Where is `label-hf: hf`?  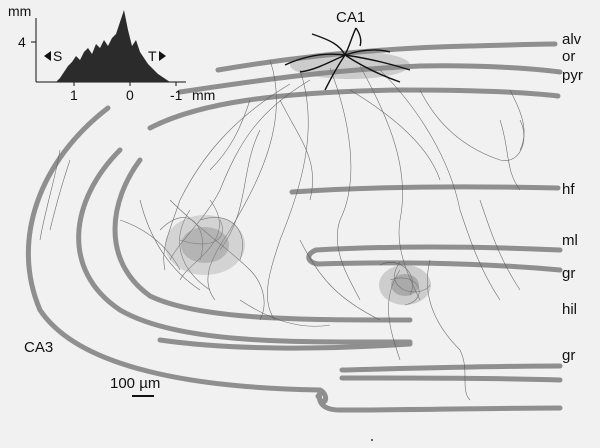 label-hf: hf is located at coordinates (568, 189).